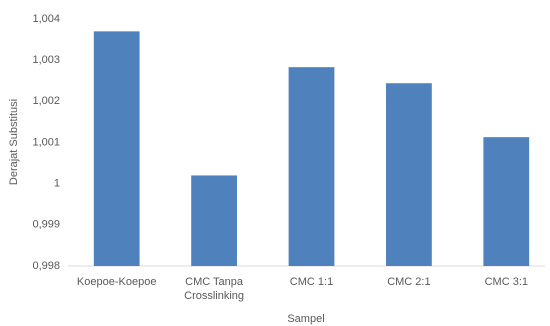 The width and height of the screenshot is (550, 326). What do you see at coordinates (46, 225) in the screenshot?
I see `y-tick-label: 0,999` at bounding box center [46, 225].